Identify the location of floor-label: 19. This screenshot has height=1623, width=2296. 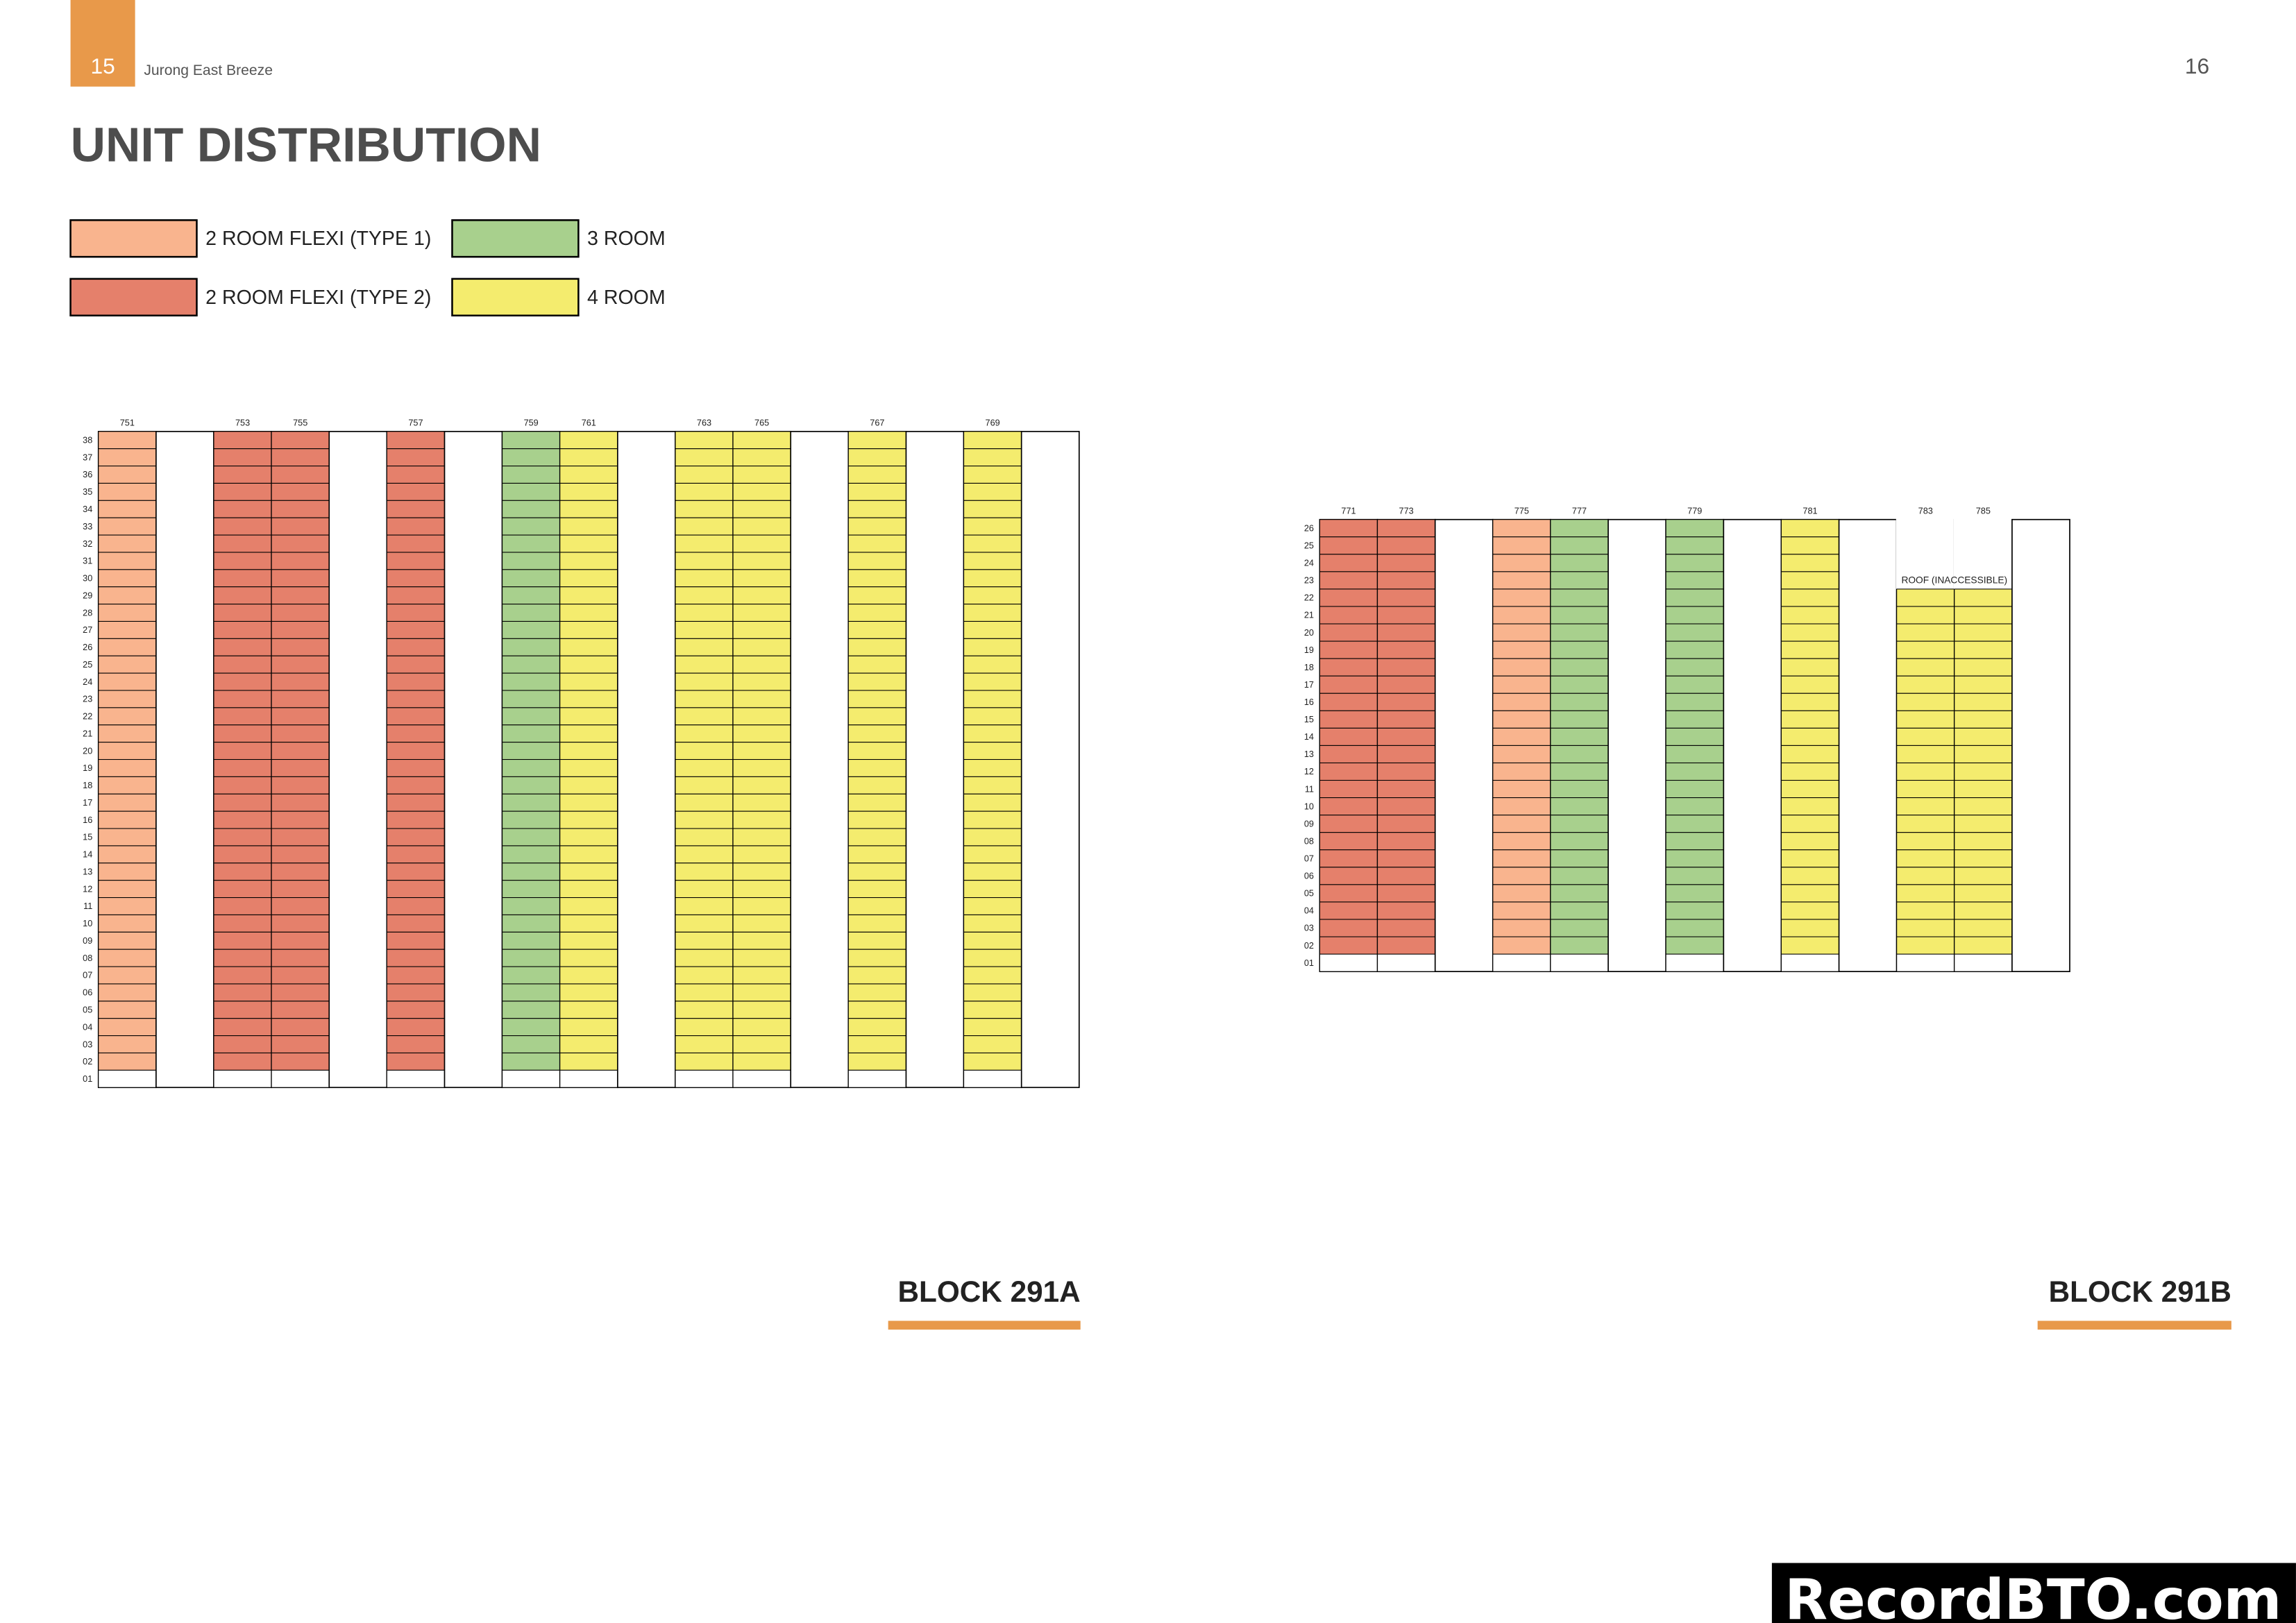
(1309, 650).